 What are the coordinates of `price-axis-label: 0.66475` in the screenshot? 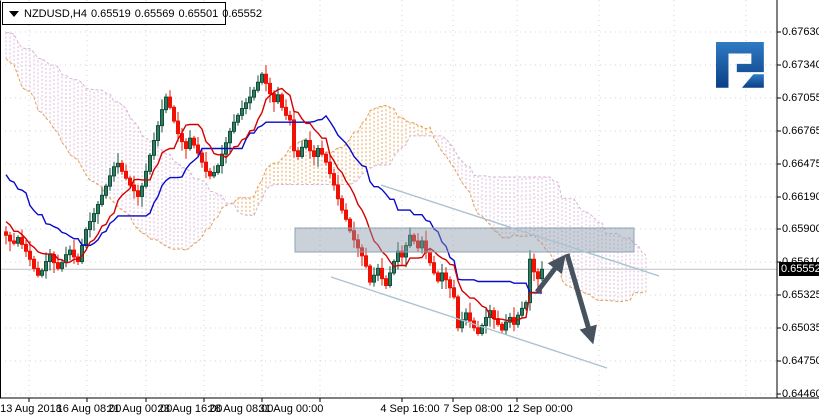 It's located at (800, 164).